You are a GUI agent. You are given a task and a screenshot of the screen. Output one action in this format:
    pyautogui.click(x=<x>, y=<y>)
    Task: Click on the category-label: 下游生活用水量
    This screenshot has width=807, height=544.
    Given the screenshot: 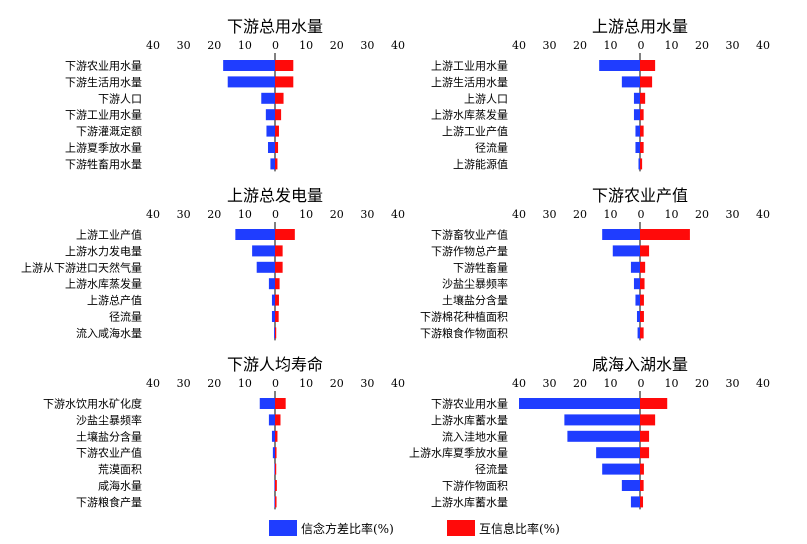 What is the action you would take?
    pyautogui.click(x=103, y=82)
    